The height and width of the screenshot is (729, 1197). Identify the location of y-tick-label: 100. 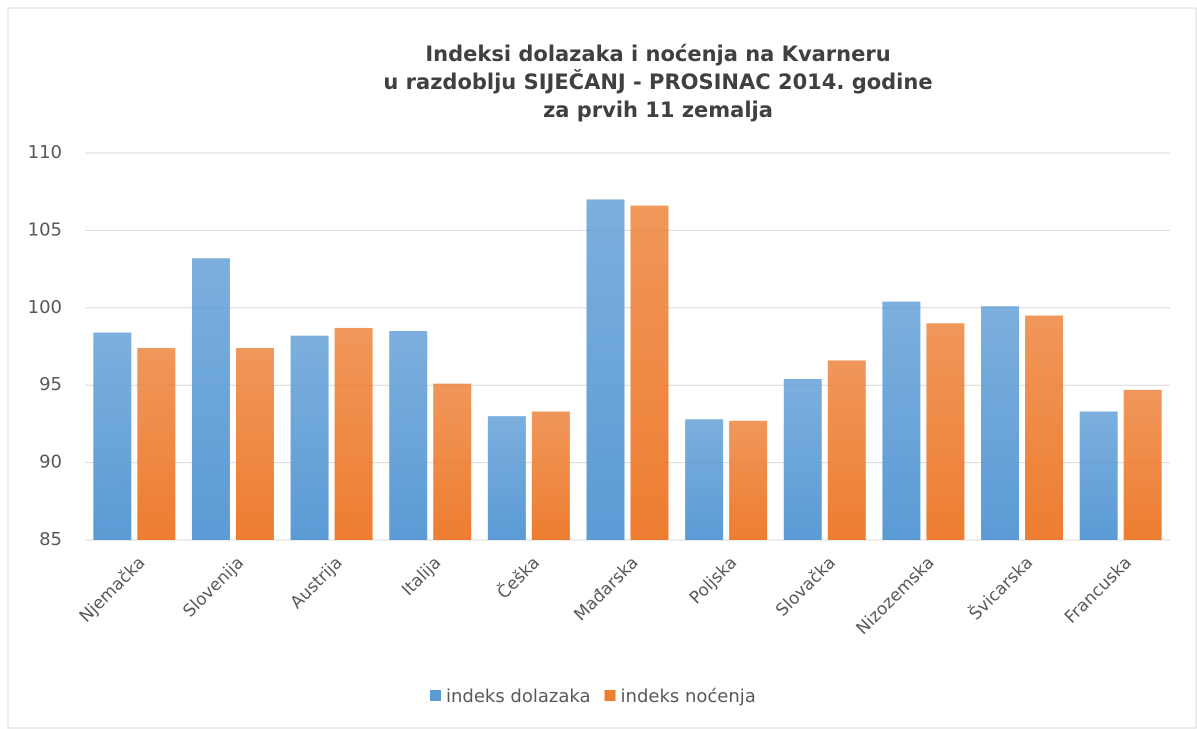
(45, 307).